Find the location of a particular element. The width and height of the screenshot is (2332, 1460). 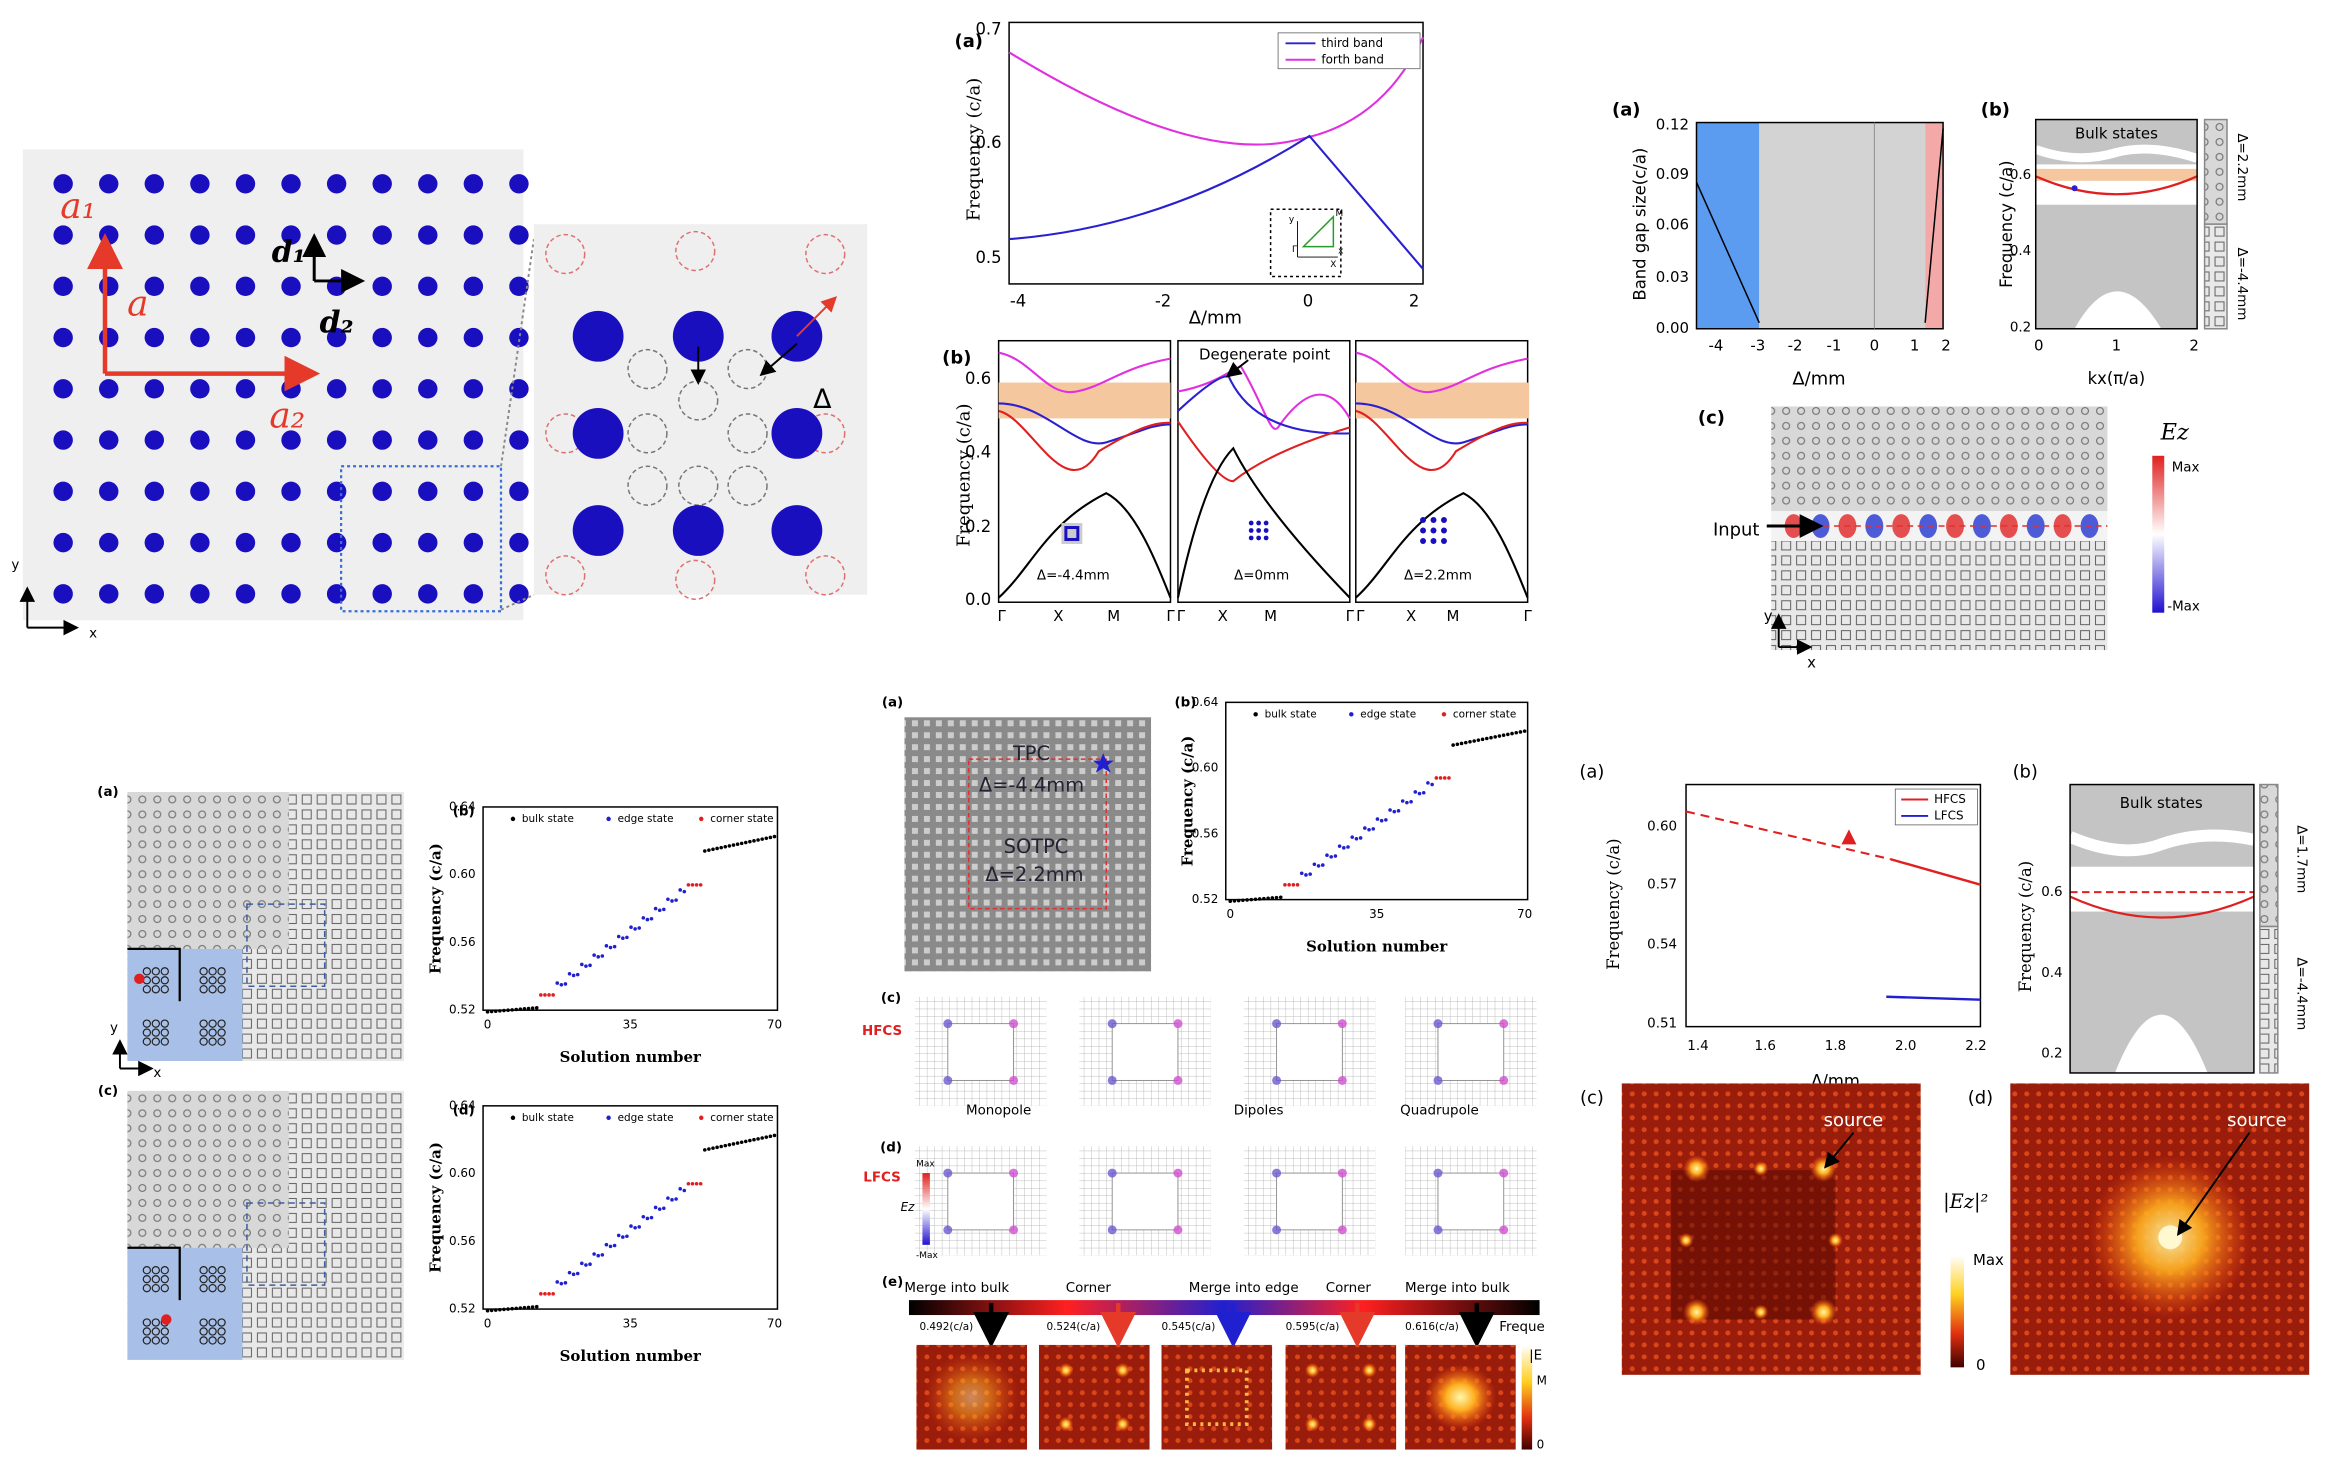

label: SOTPC is located at coordinates (1036, 846).